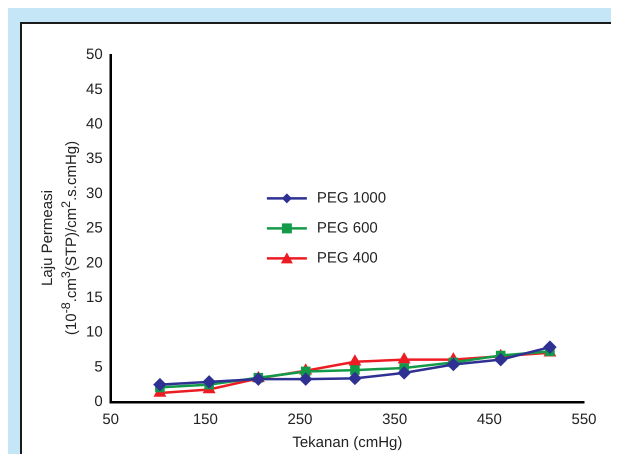 The width and height of the screenshot is (619, 462). Describe the element at coordinates (347, 258) in the screenshot. I see `legend-label: PEG 400` at that location.